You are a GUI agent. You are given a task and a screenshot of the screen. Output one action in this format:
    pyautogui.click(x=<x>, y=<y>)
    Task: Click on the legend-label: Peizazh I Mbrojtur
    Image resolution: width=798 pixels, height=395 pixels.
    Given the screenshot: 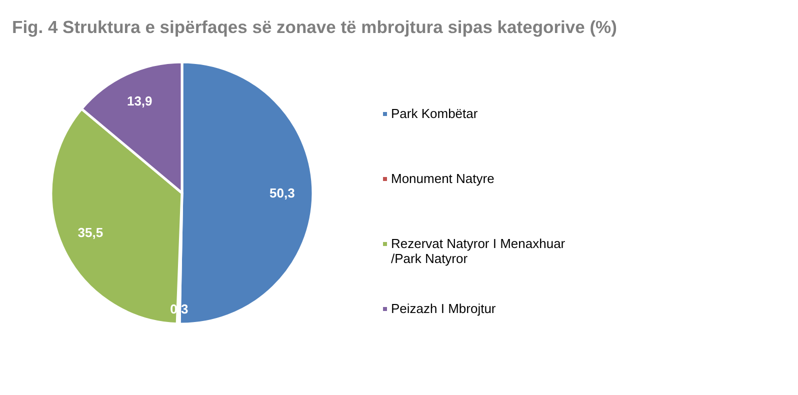 What is the action you would take?
    pyautogui.click(x=443, y=308)
    